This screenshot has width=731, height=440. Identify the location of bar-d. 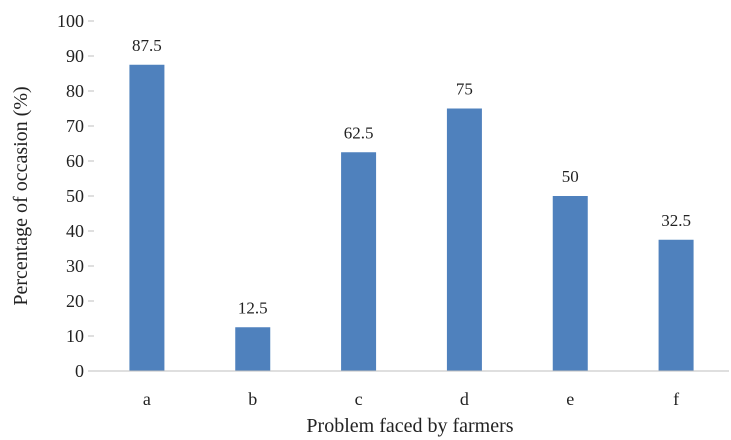
(464, 239).